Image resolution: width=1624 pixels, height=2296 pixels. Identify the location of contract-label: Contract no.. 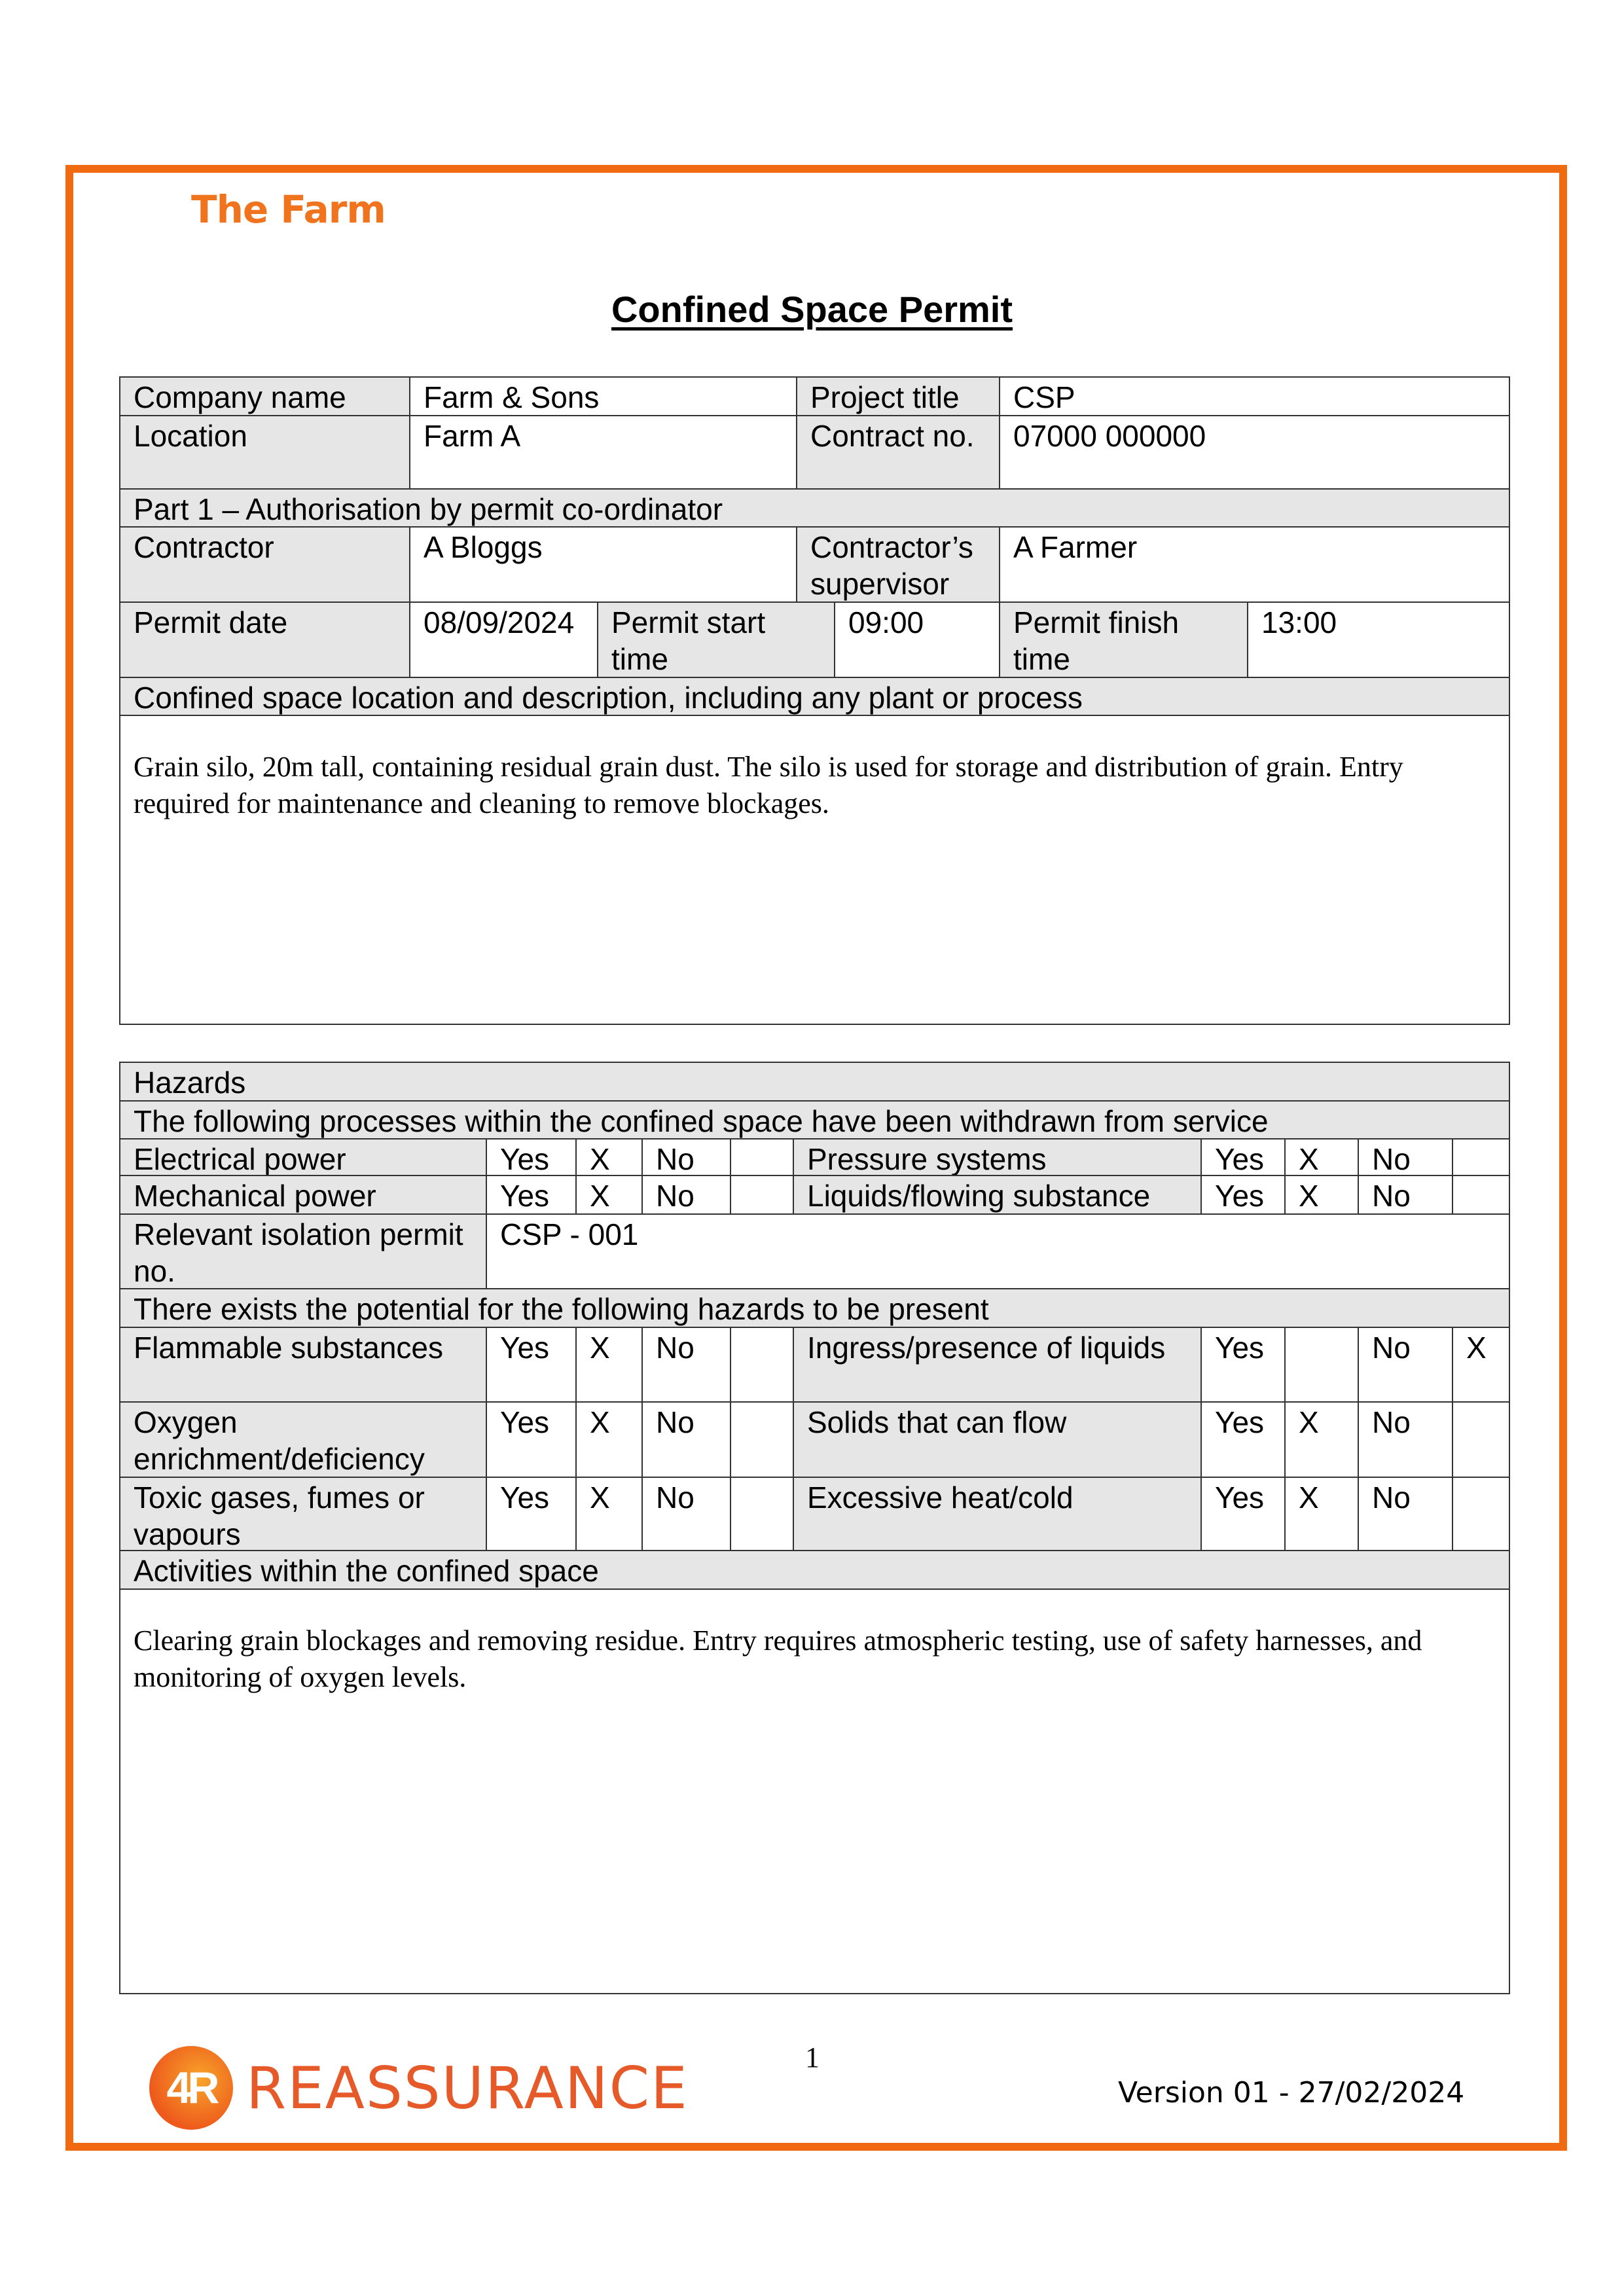
(898, 452).